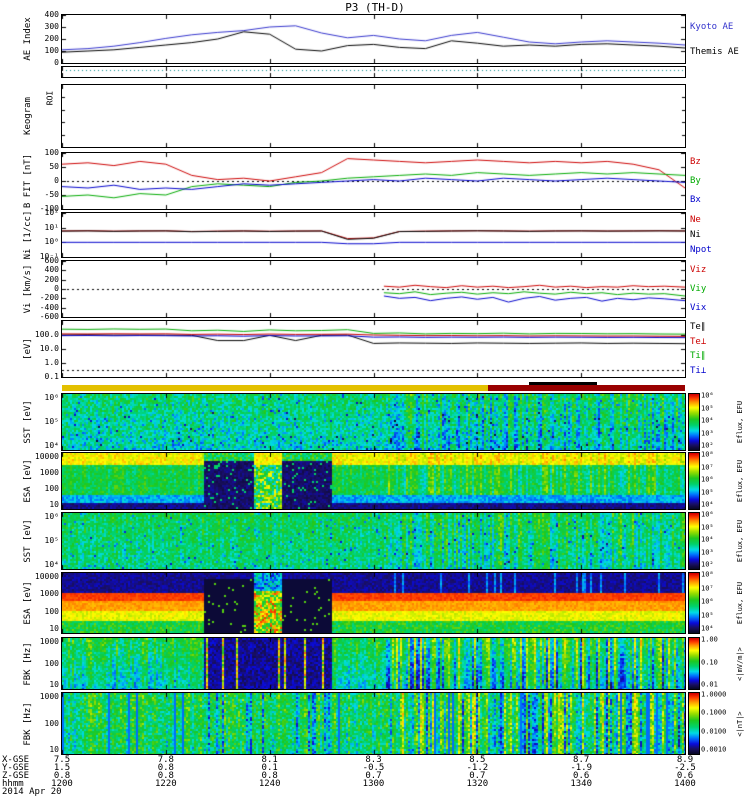 The width and height of the screenshot is (750, 800). What do you see at coordinates (28, 541) in the screenshot?
I see `ylabel-sst_e: SST [eV]` at bounding box center [28, 541].